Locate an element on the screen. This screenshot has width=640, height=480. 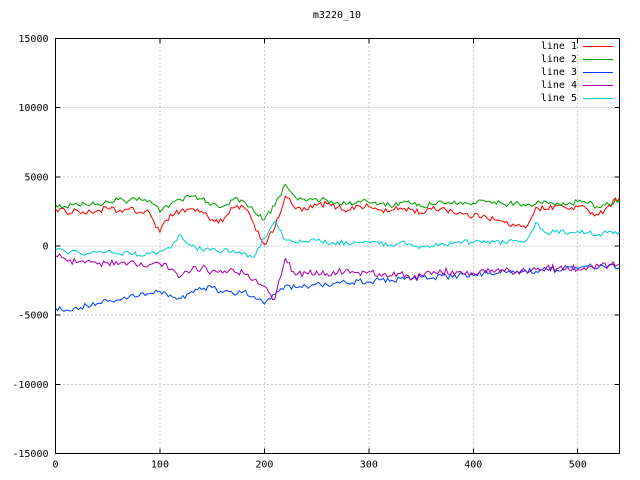
legend-label: line 2 is located at coordinates (558, 59).